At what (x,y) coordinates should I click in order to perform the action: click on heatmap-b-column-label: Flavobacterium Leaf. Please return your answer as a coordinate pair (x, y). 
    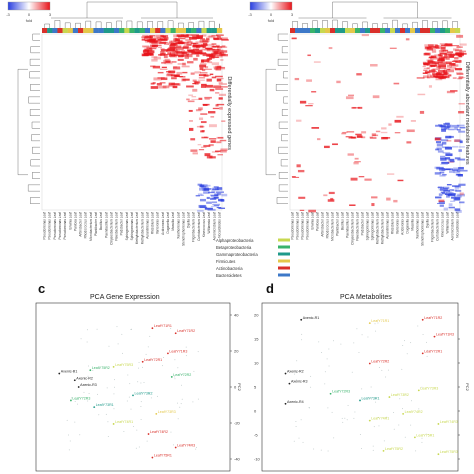
    Looking at the image, I should click on (358, 226).